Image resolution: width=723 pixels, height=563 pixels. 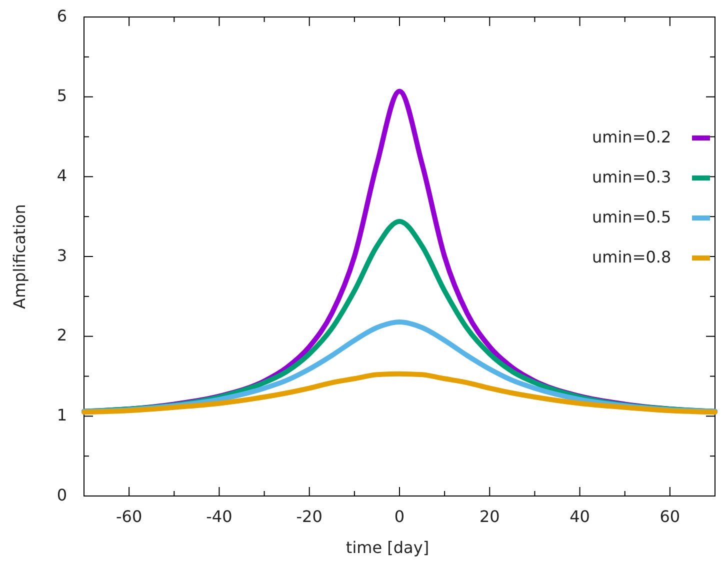 I want to click on legend-label: umin=0.2, so click(x=632, y=136).